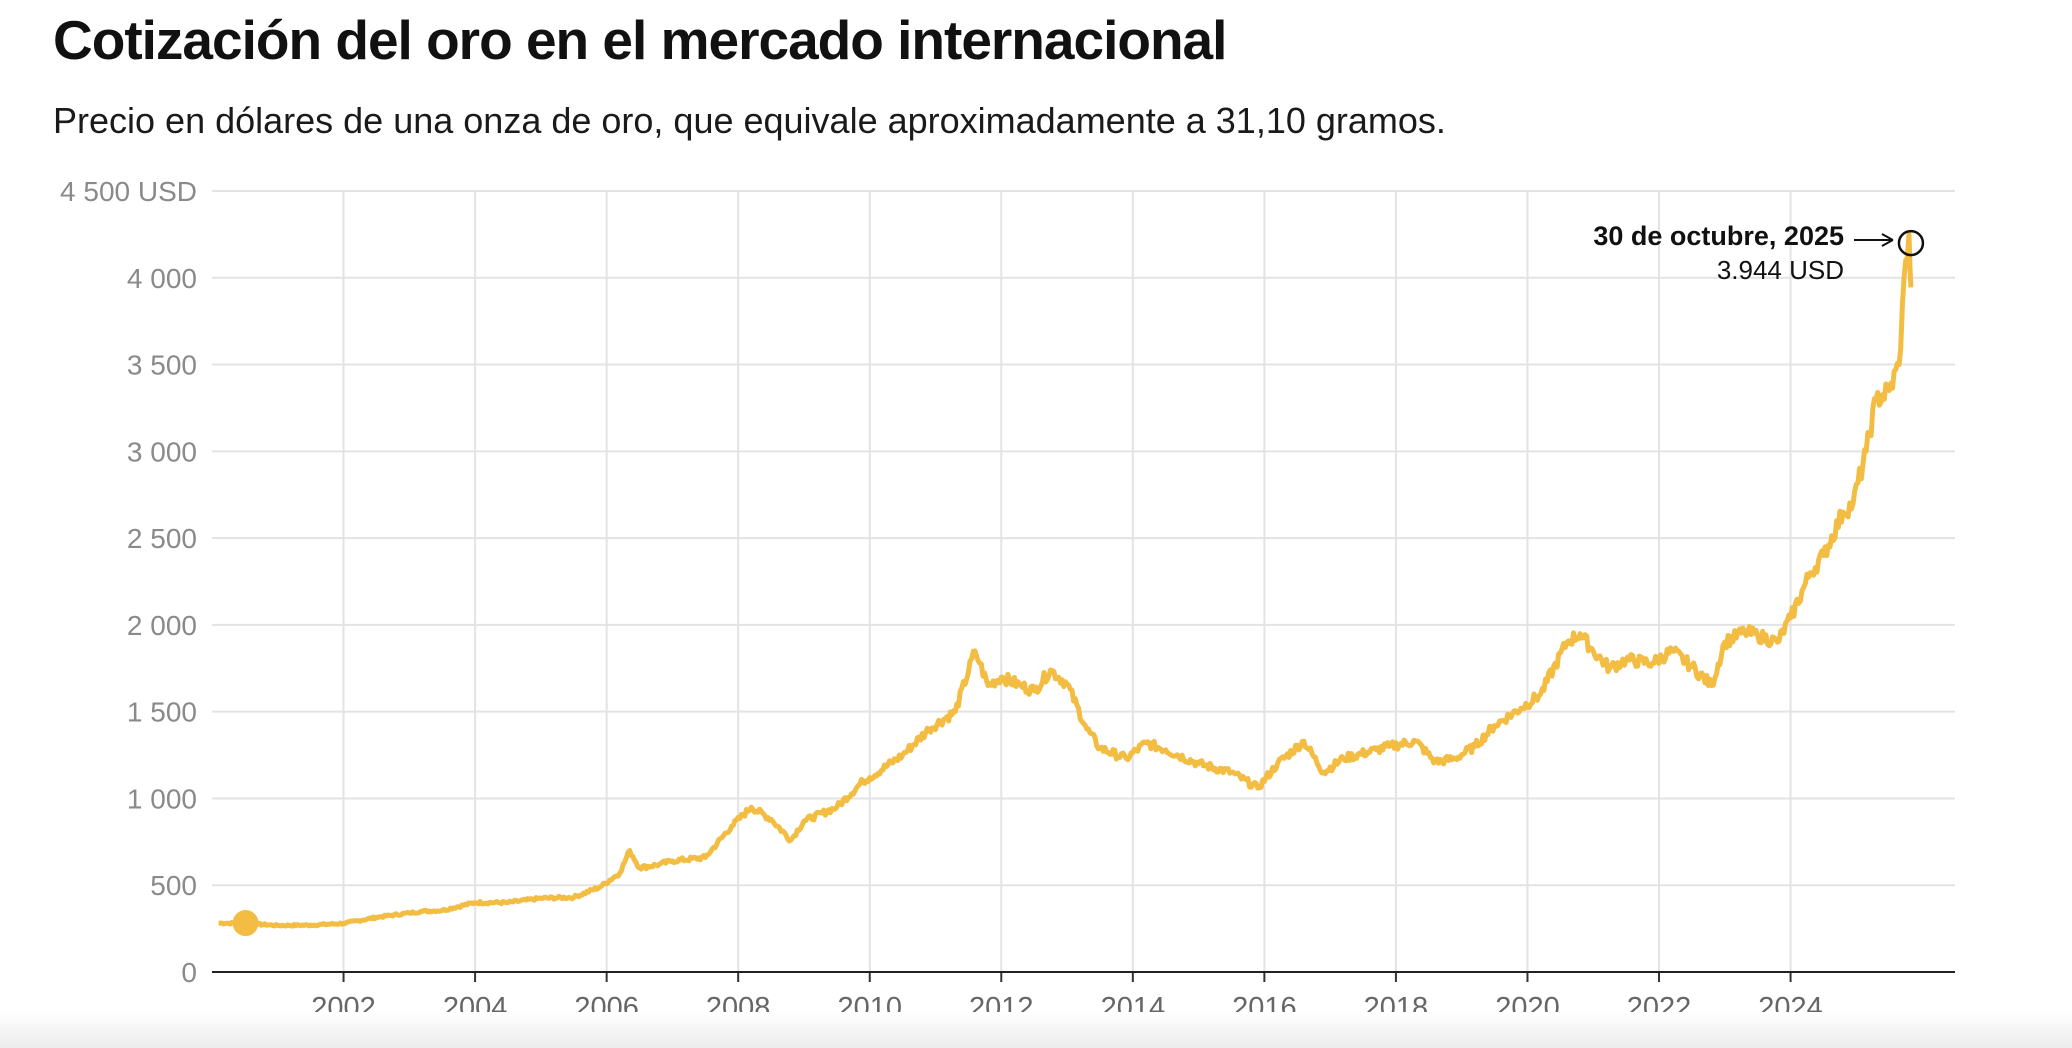 This screenshot has height=1048, width=2072. I want to click on annotation-date: 30 de octubre, 2025, so click(1718, 236).